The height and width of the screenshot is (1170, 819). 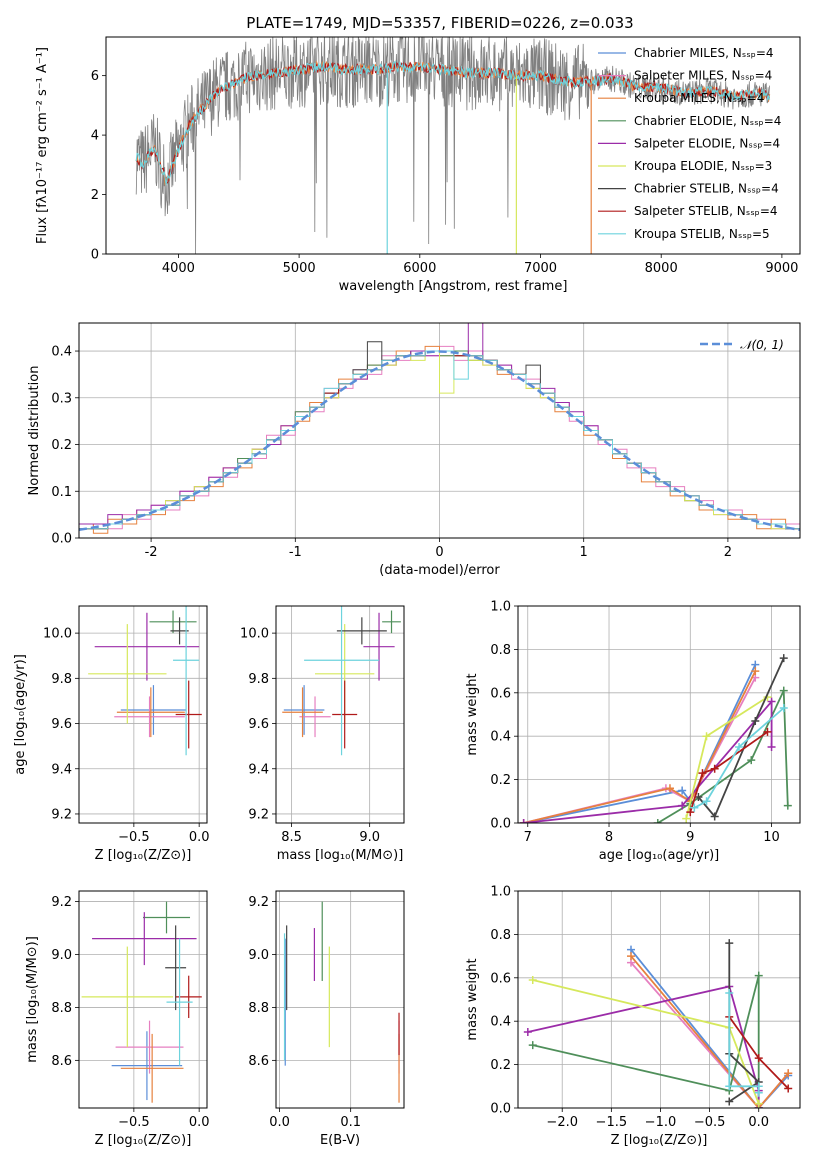 I want to click on weight_vs_Z-ytick-label: 0.2, so click(x=500, y=1065).